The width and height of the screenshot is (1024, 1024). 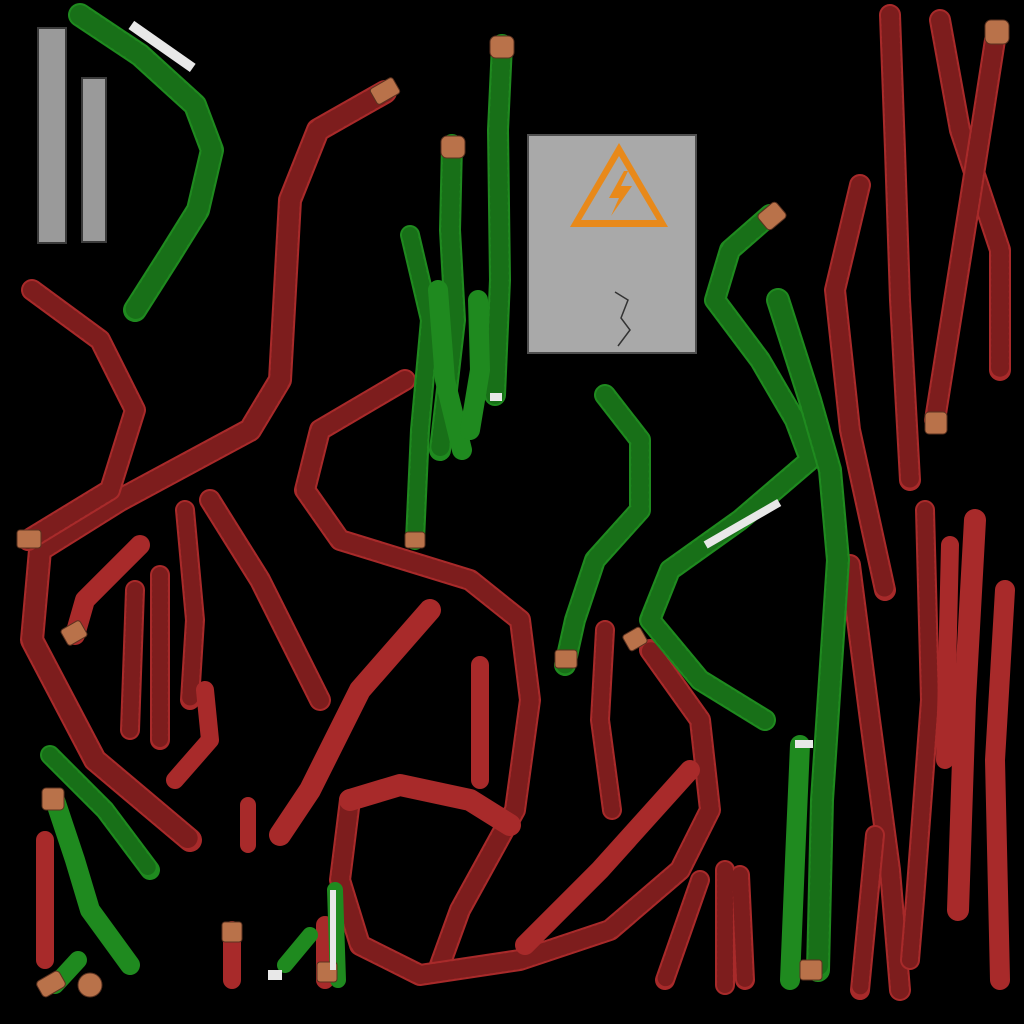 What do you see at coordinates (612, 244) in the screenshot?
I see `electrical-panel` at bounding box center [612, 244].